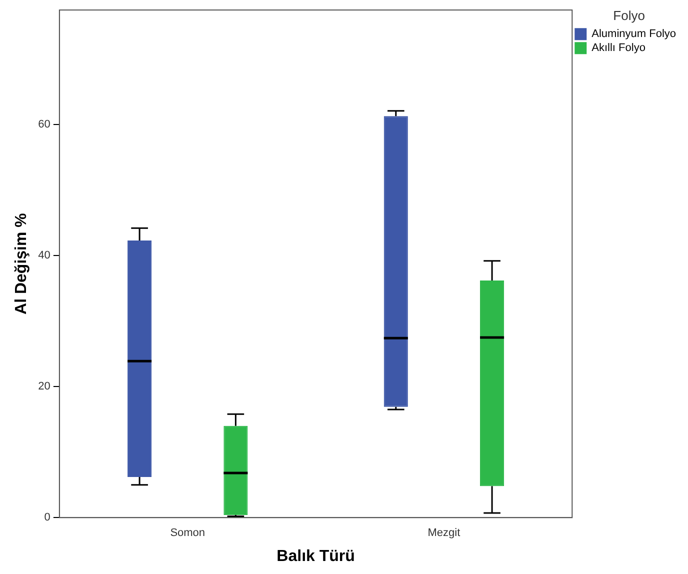 The width and height of the screenshot is (688, 574). Describe the element at coordinates (619, 48) in the screenshot. I see `legend-label: Akıllı Folyo` at that location.